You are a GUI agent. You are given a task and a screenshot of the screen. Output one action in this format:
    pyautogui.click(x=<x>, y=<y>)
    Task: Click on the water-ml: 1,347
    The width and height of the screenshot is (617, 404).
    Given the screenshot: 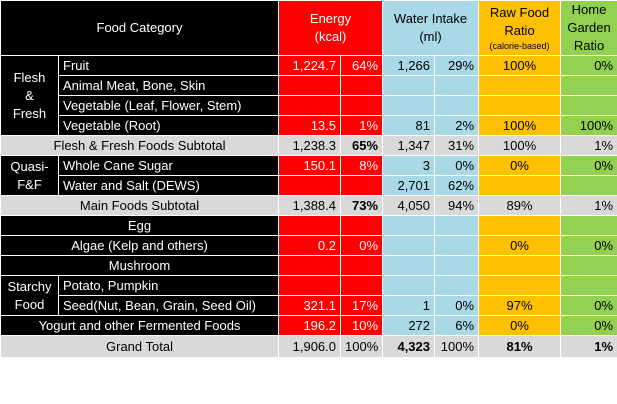 What is the action you would take?
    pyautogui.click(x=409, y=145)
    